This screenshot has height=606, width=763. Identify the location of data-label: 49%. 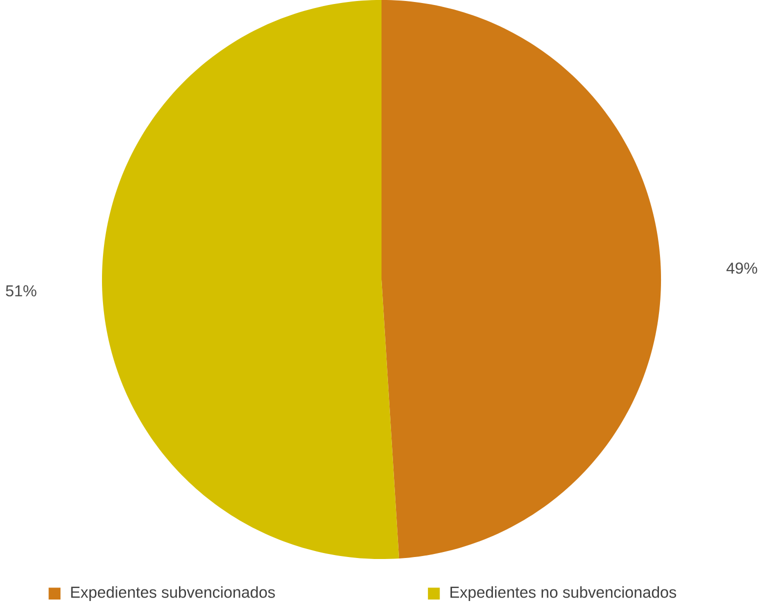
(742, 268).